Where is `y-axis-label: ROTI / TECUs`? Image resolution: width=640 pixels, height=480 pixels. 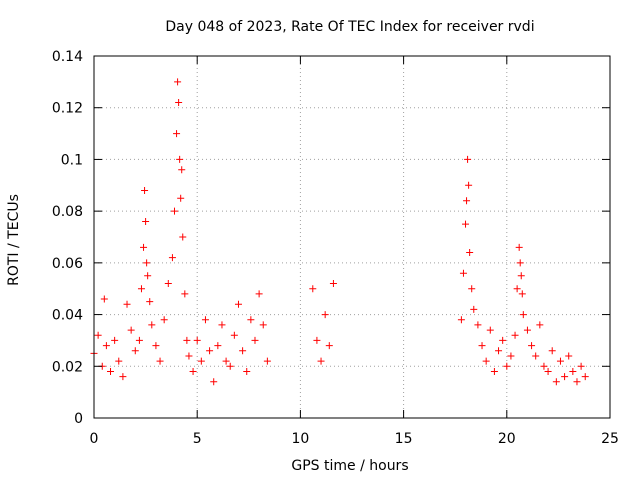 y-axis-label: ROTI / TECUs is located at coordinates (14, 240).